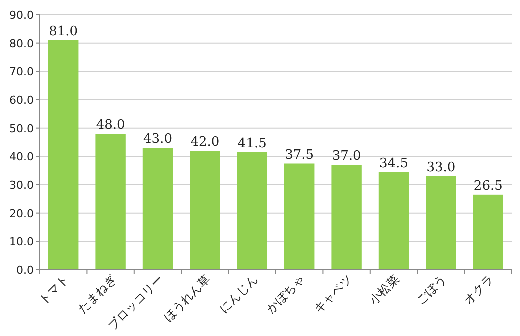 Image resolution: width=520 pixels, height=336 pixels. What do you see at coordinates (22, 213) in the screenshot?
I see `y-tick-label: 20.0` at bounding box center [22, 213].